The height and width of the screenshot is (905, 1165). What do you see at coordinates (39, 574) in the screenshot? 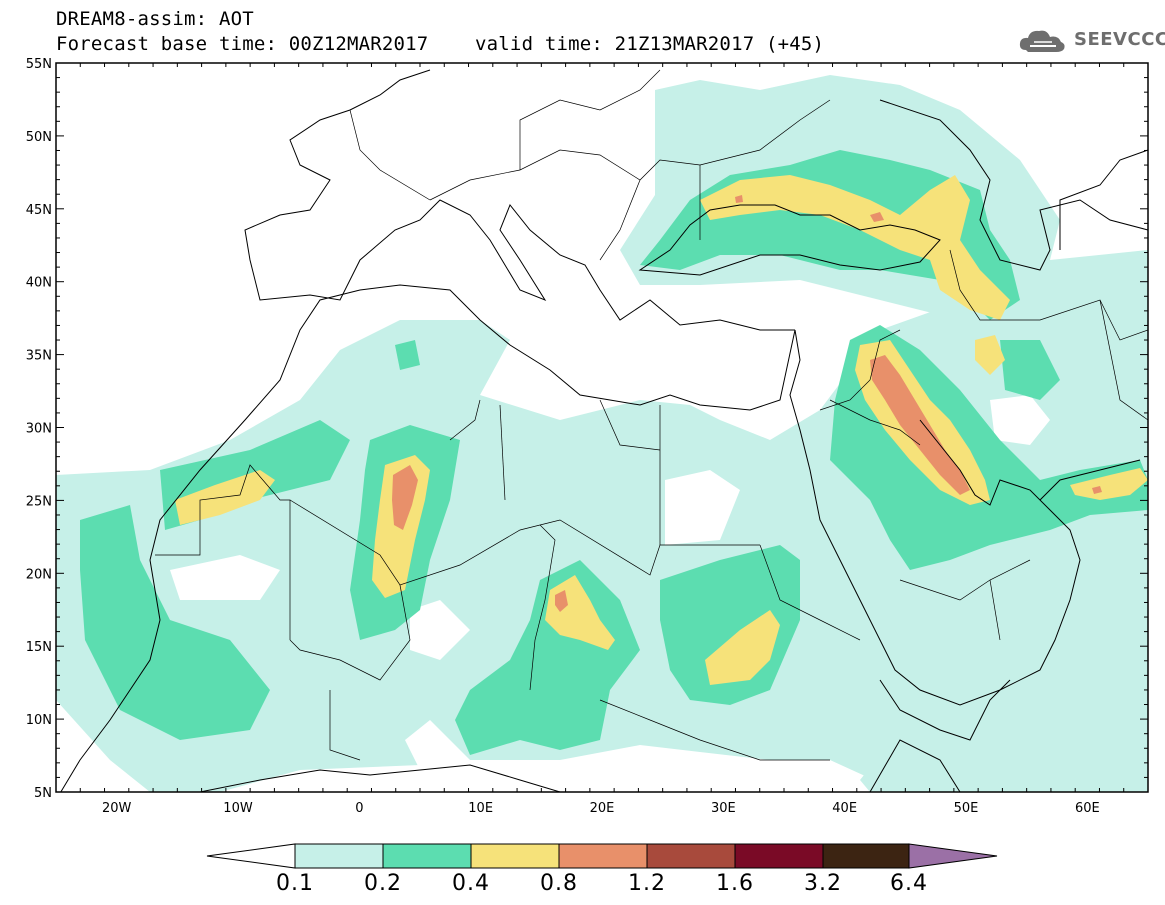
I see `lat-tick-label: 20N` at bounding box center [39, 574].